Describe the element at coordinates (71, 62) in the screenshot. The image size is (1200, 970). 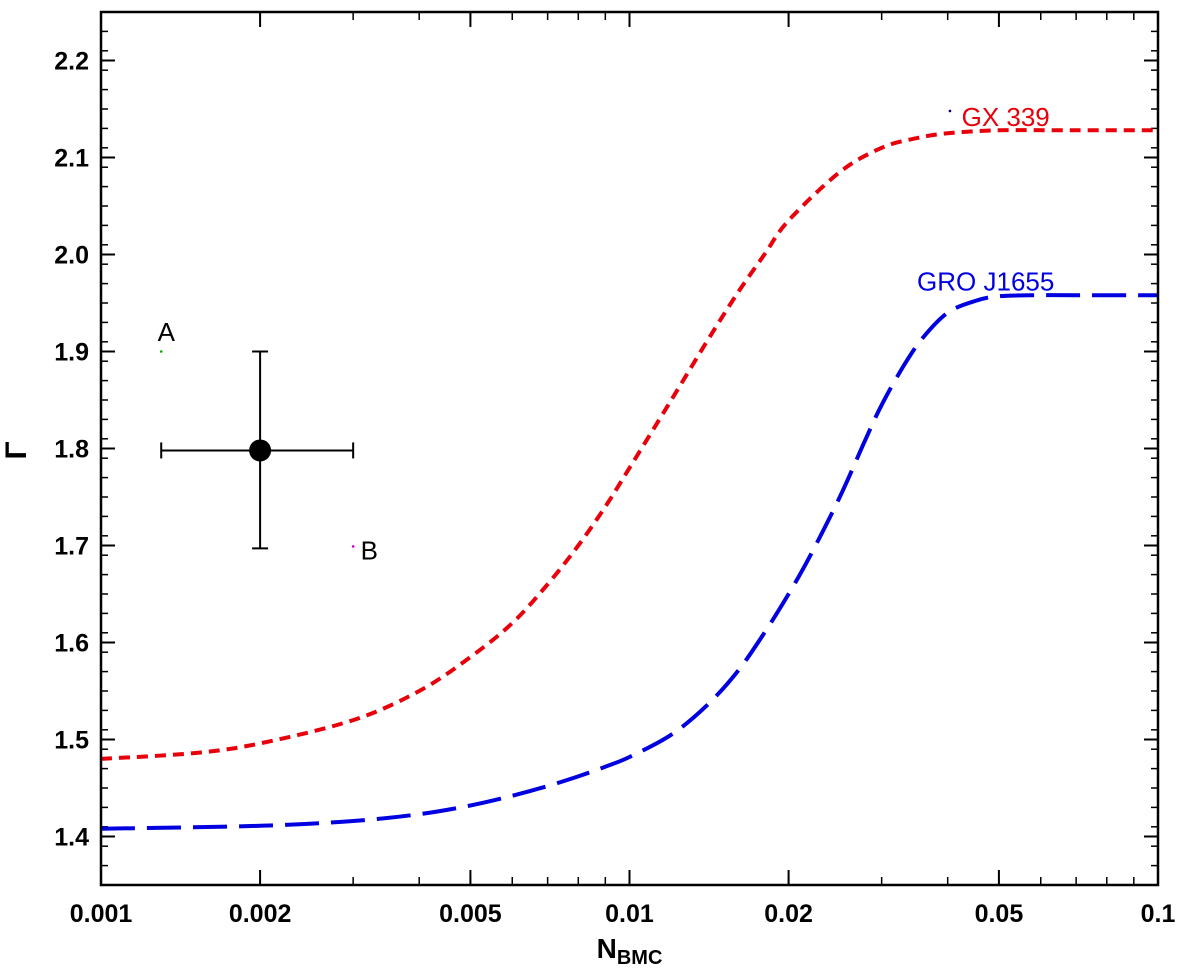
I see `y-tick-label: 2.2` at that location.